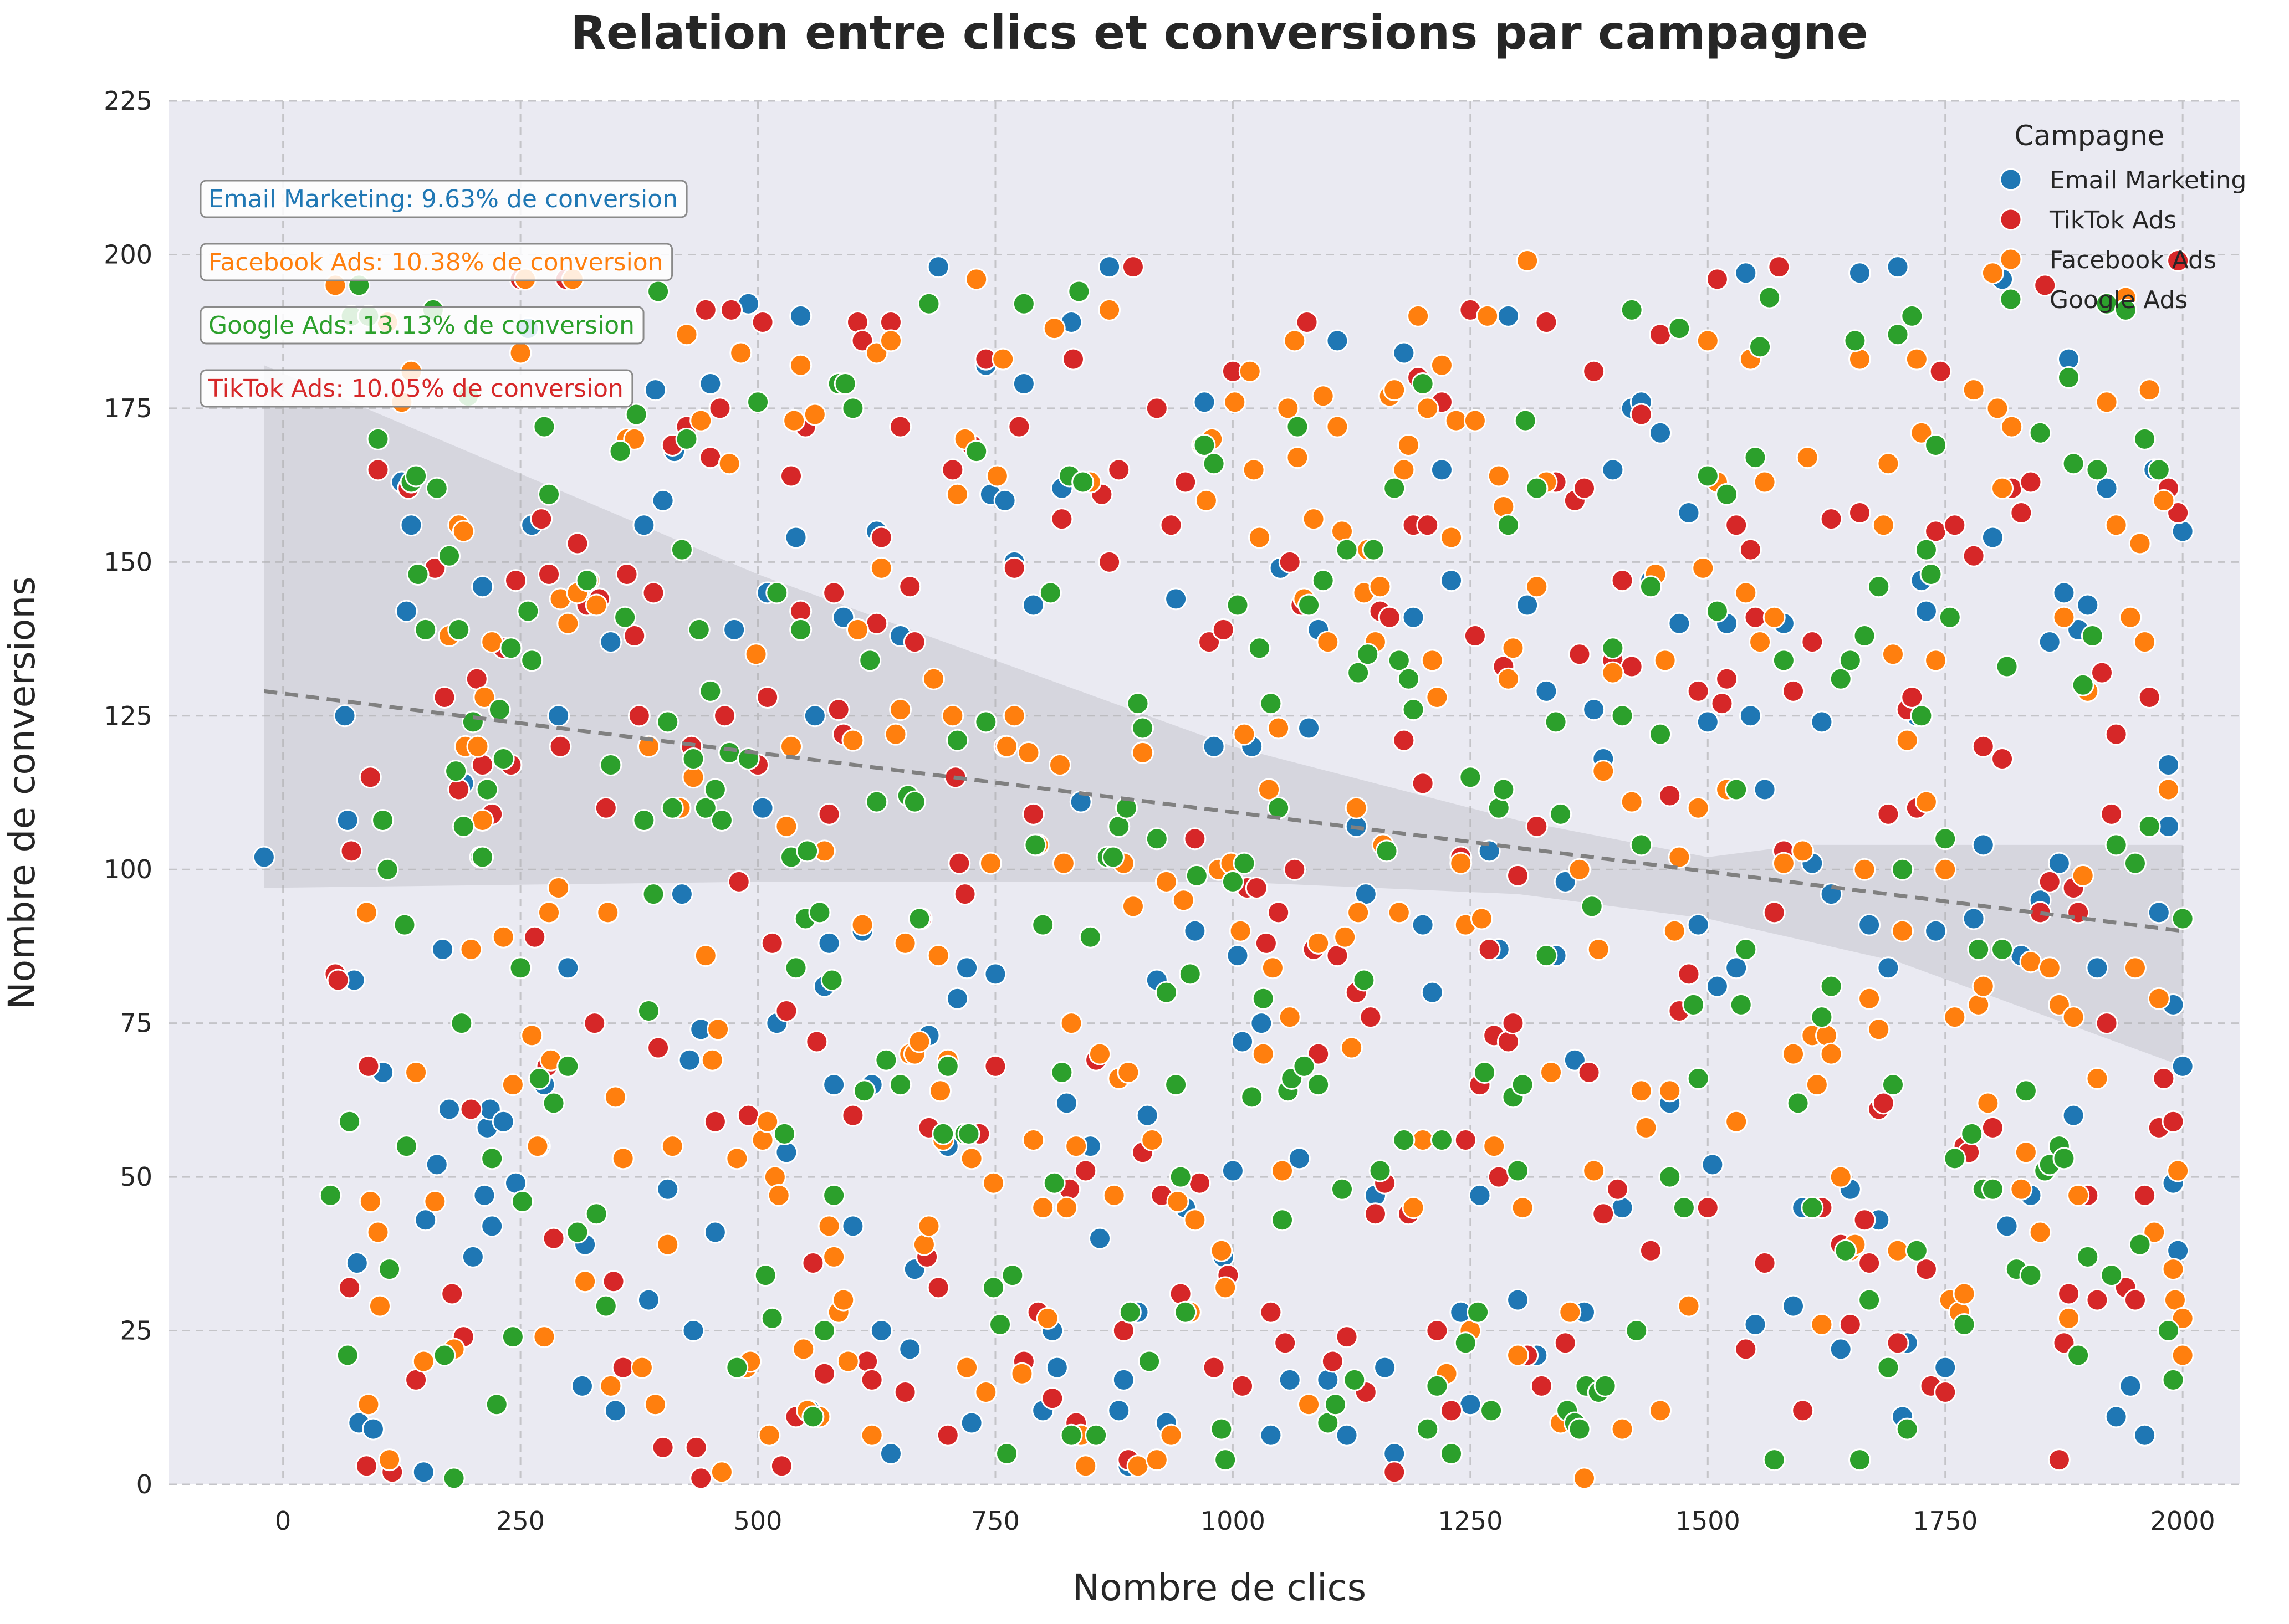 This screenshot has width=2289, height=1624. I want to click on x-axis-label: Nombre de clics, so click(1219, 1588).